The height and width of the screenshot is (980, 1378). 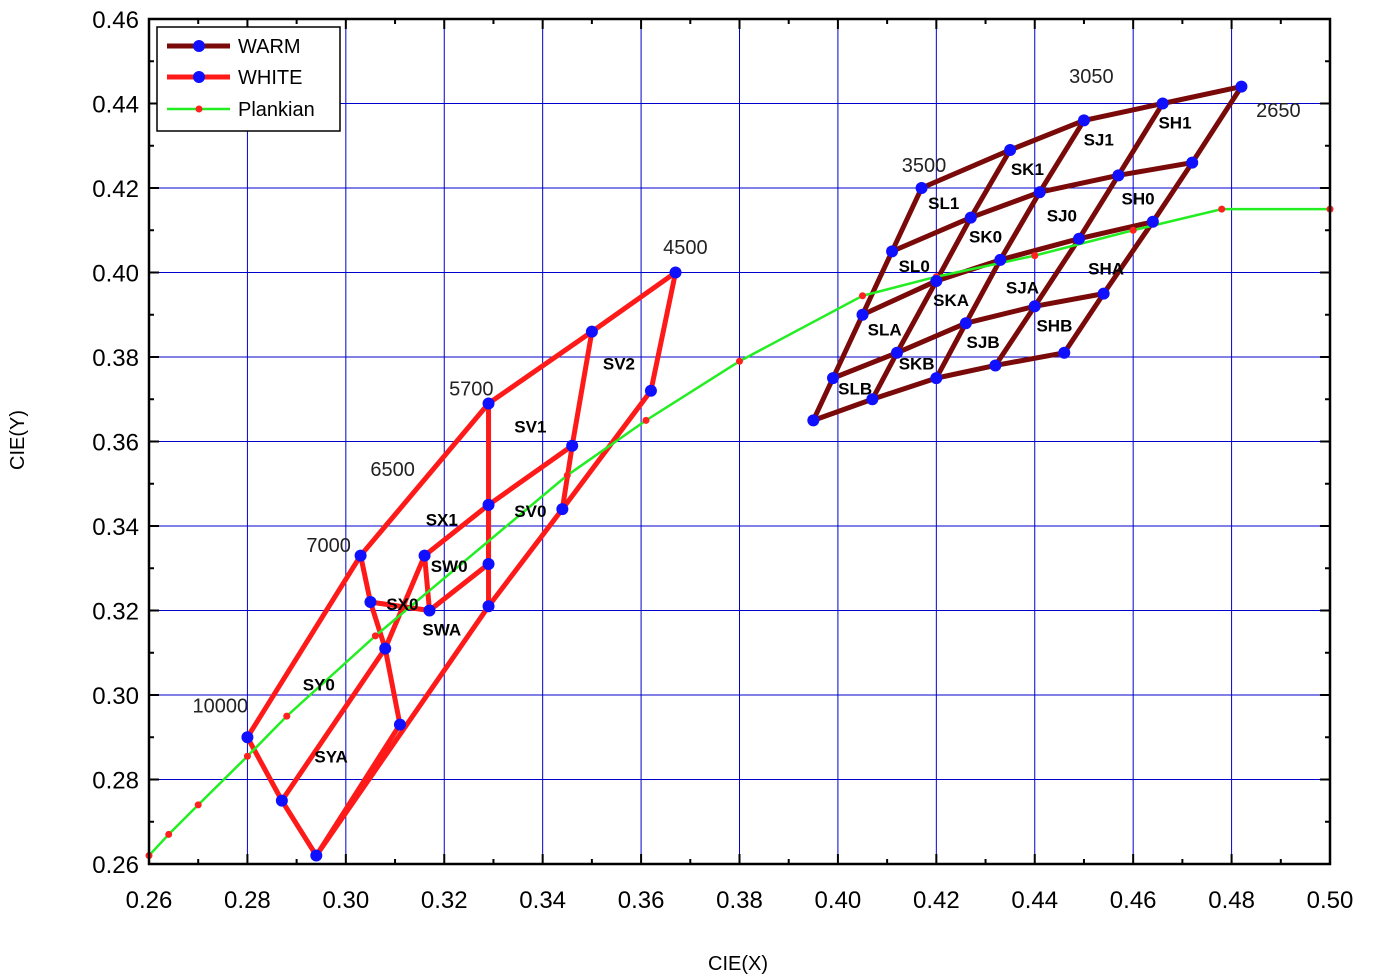 I want to click on bin-label: SH0, so click(x=1138, y=199).